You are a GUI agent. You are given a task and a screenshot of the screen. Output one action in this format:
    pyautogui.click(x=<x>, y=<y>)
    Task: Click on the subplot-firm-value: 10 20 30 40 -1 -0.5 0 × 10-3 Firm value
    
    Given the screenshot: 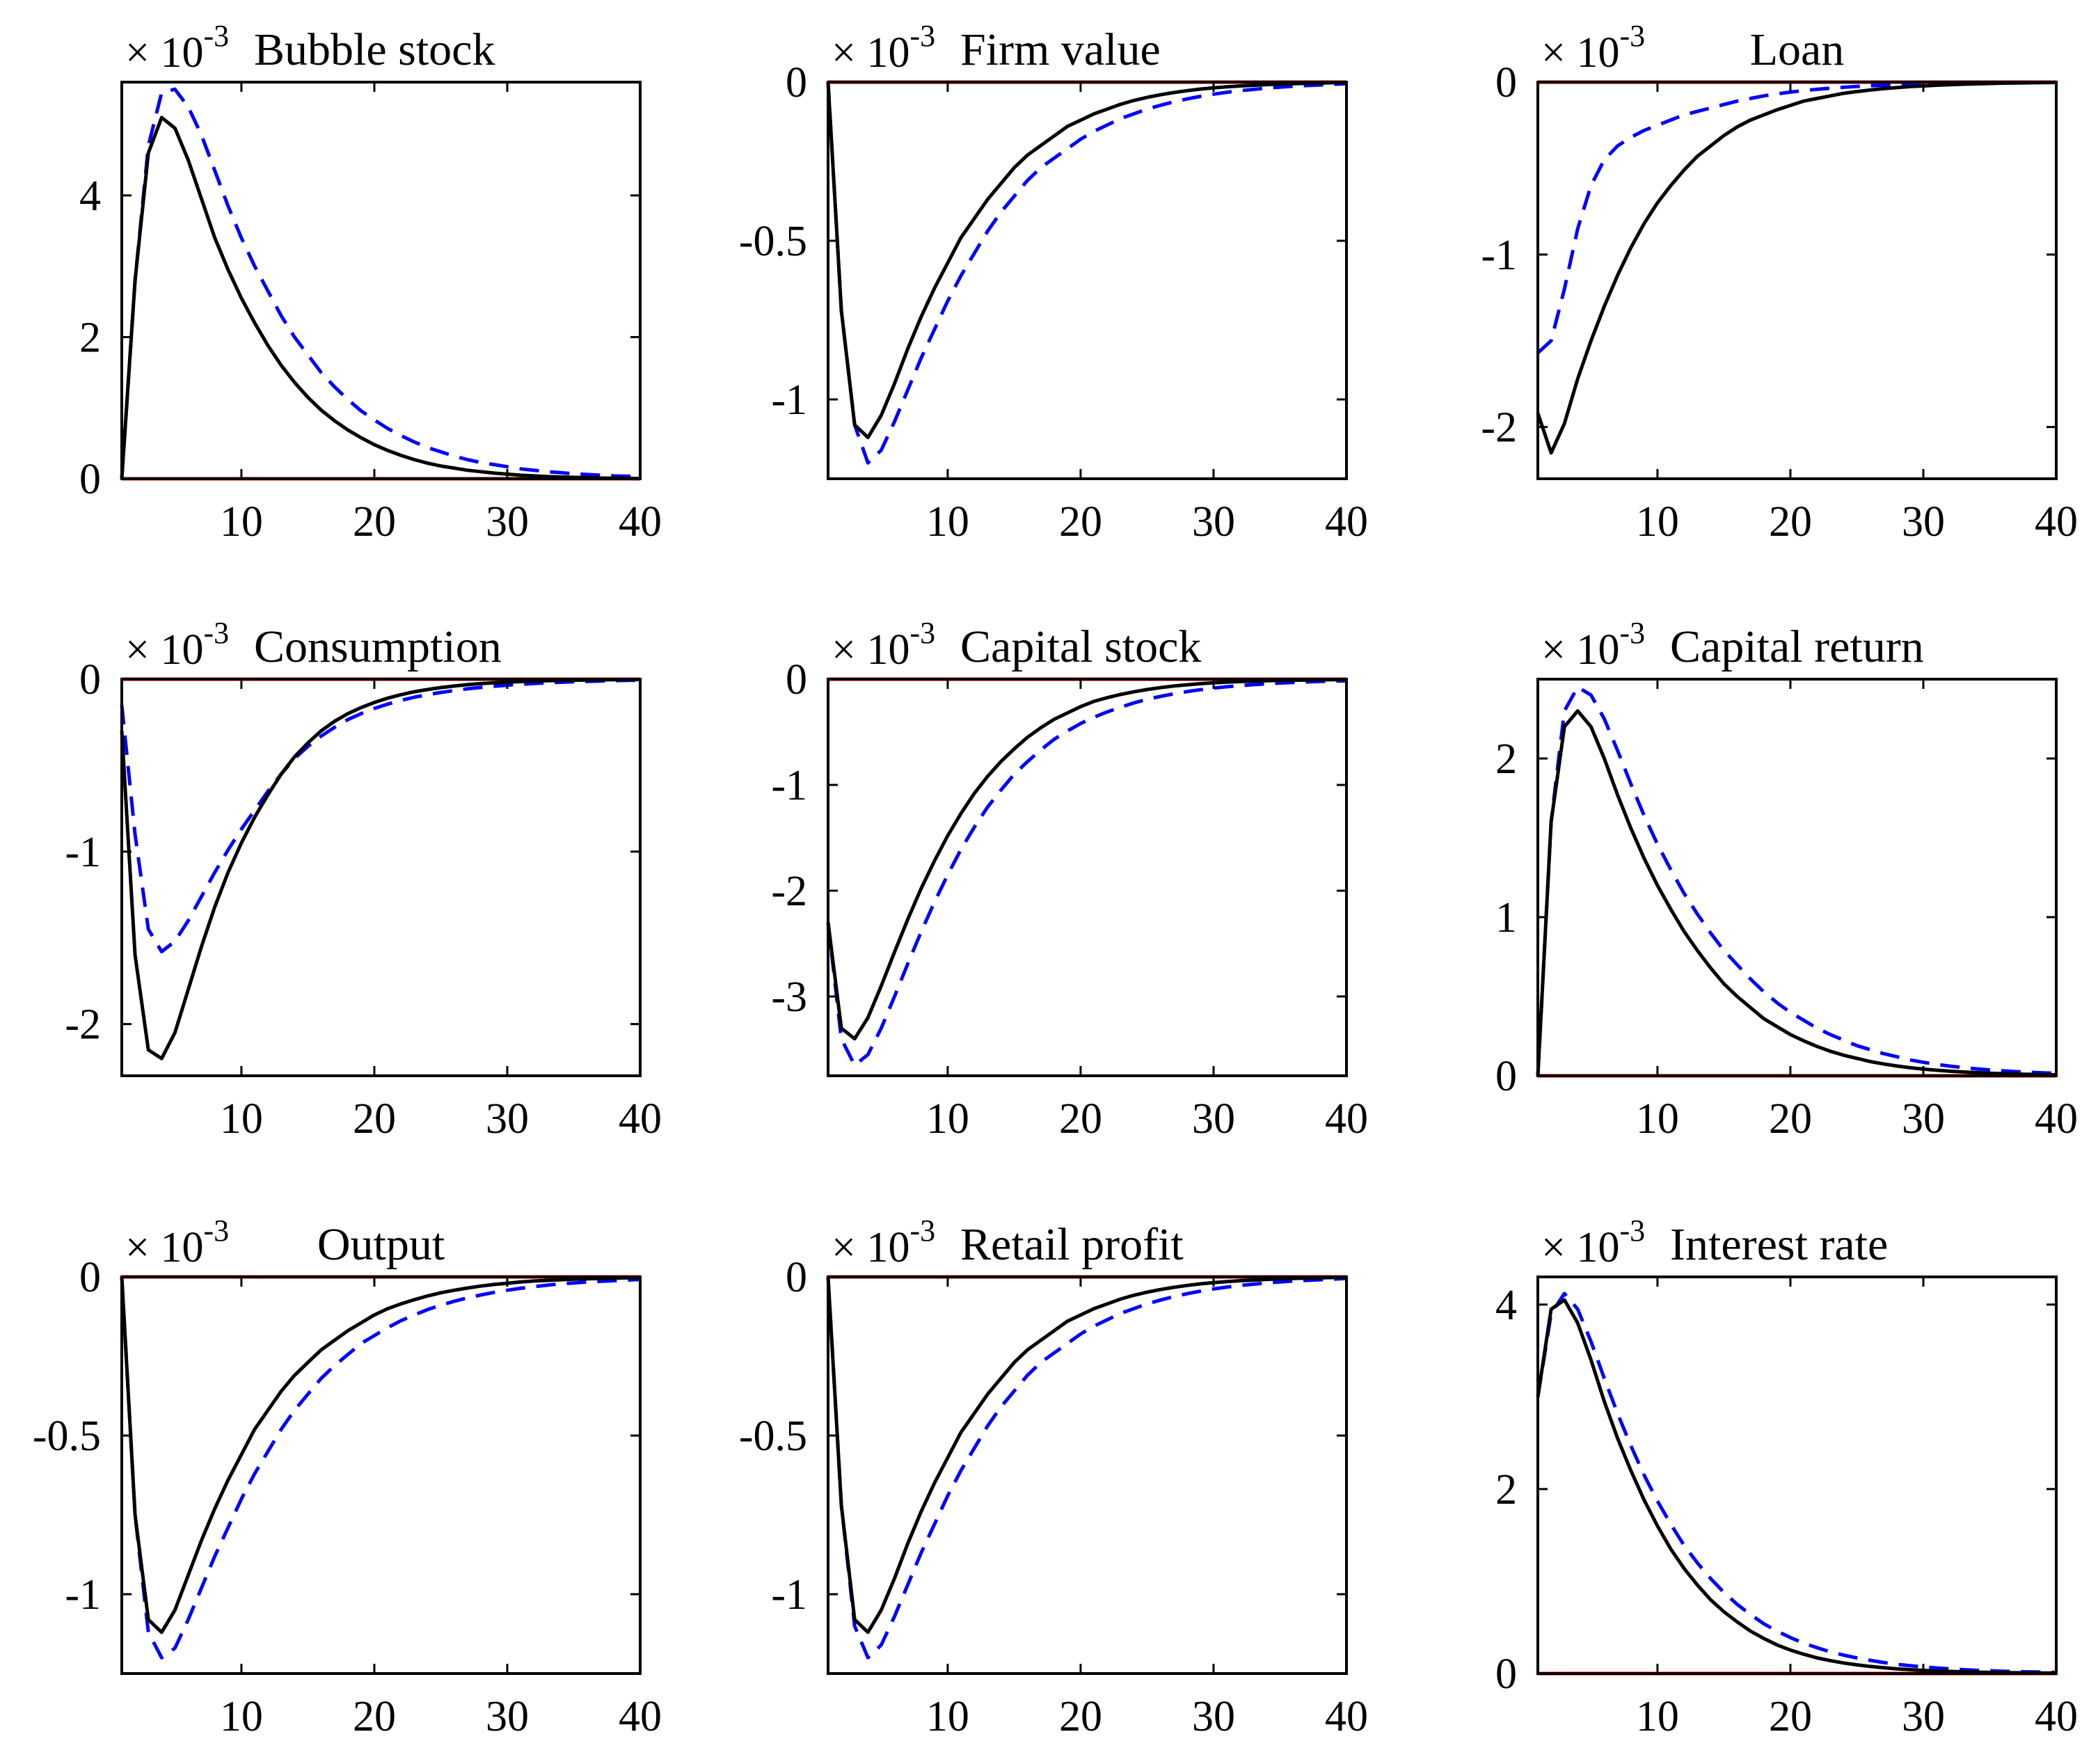 What is the action you would take?
    pyautogui.click(x=1054, y=282)
    